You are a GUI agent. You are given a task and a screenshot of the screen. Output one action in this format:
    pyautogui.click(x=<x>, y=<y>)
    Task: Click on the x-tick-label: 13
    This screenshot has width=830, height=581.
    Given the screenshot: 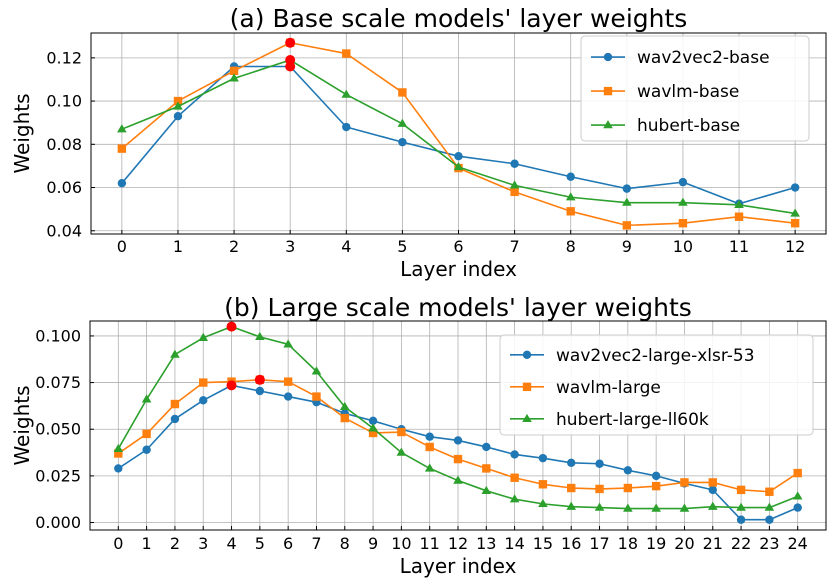 What is the action you would take?
    pyautogui.click(x=486, y=543)
    